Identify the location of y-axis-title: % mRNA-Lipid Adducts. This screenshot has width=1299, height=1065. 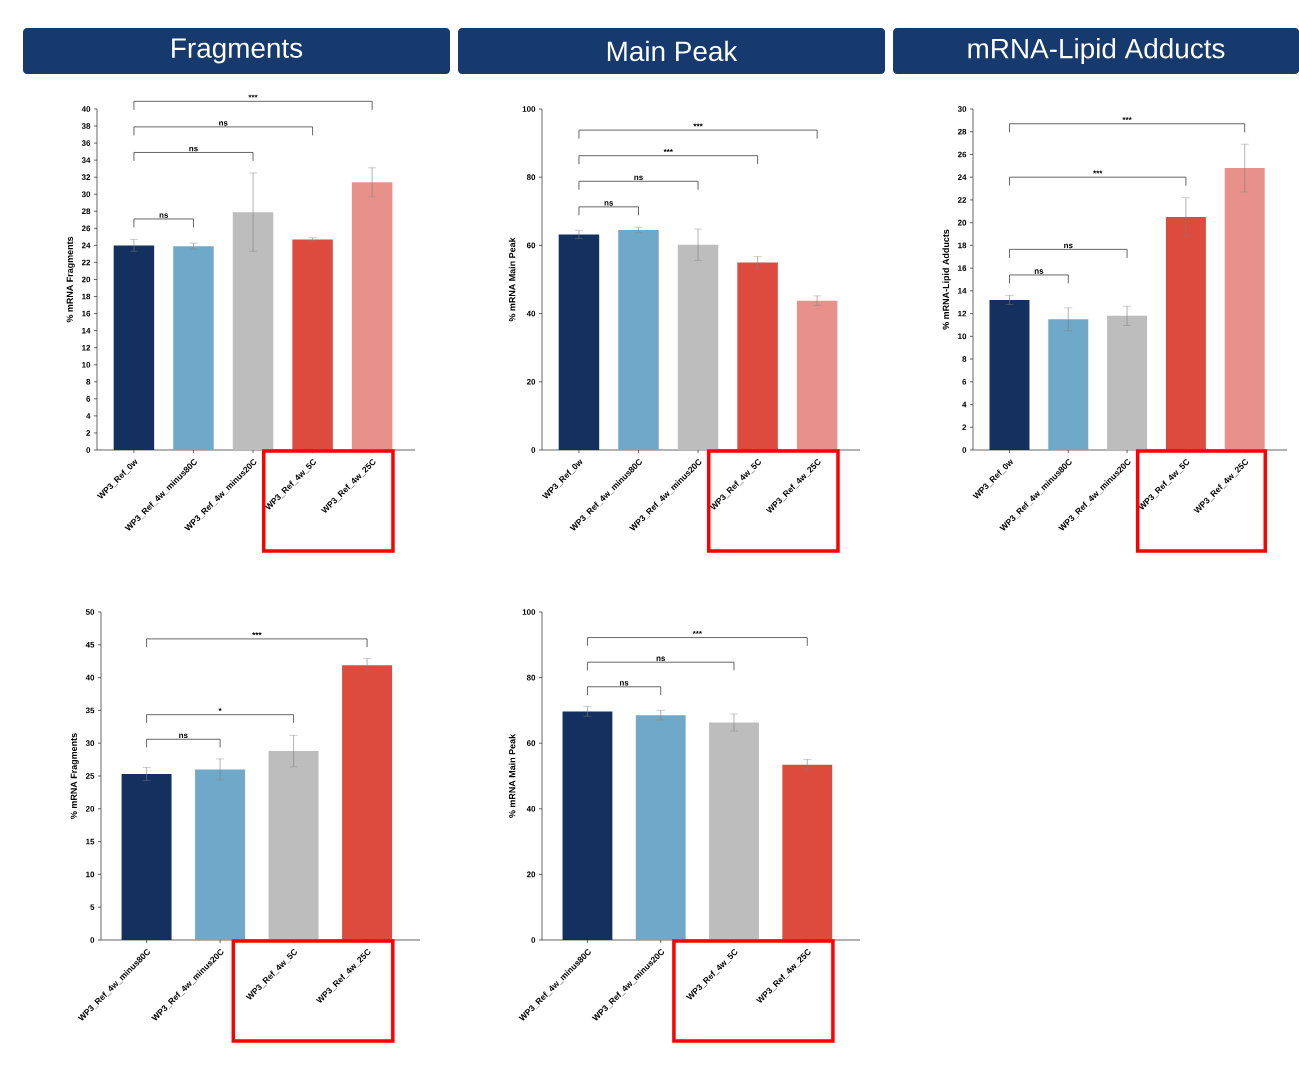
(946, 279).